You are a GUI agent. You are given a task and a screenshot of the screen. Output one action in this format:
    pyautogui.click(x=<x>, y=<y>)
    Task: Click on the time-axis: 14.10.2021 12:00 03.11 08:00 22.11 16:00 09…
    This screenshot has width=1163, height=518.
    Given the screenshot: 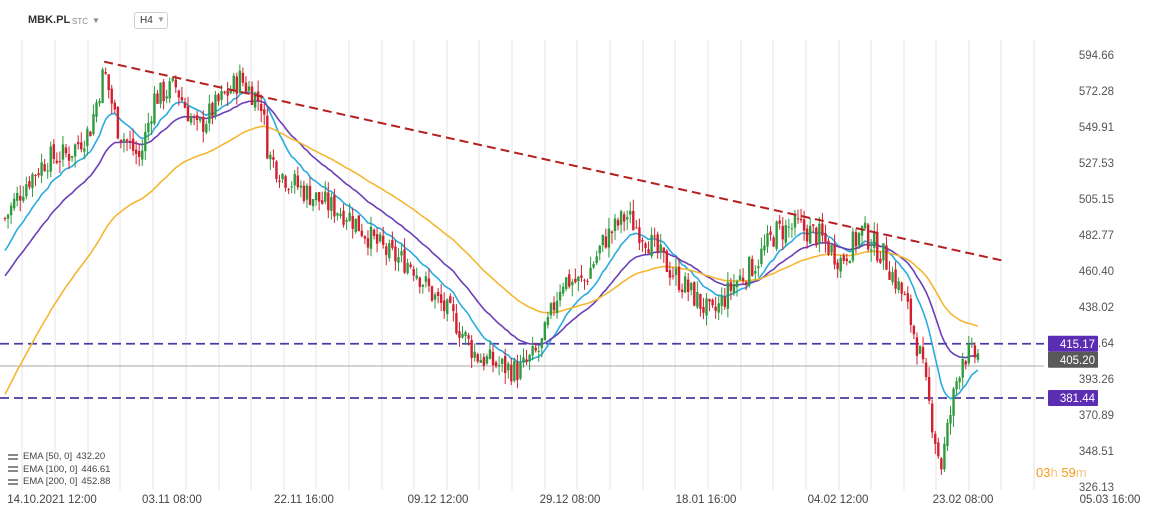 What is the action you would take?
    pyautogui.click(x=573, y=500)
    